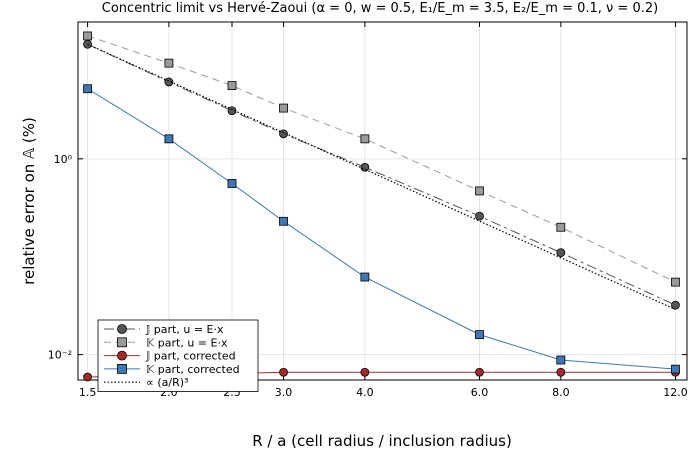 Image resolution: width=700 pixels, height=470 pixels. What do you see at coordinates (29, 201) in the screenshot?
I see `y-axis-label: relative error on 𝔸 (%)` at bounding box center [29, 201].